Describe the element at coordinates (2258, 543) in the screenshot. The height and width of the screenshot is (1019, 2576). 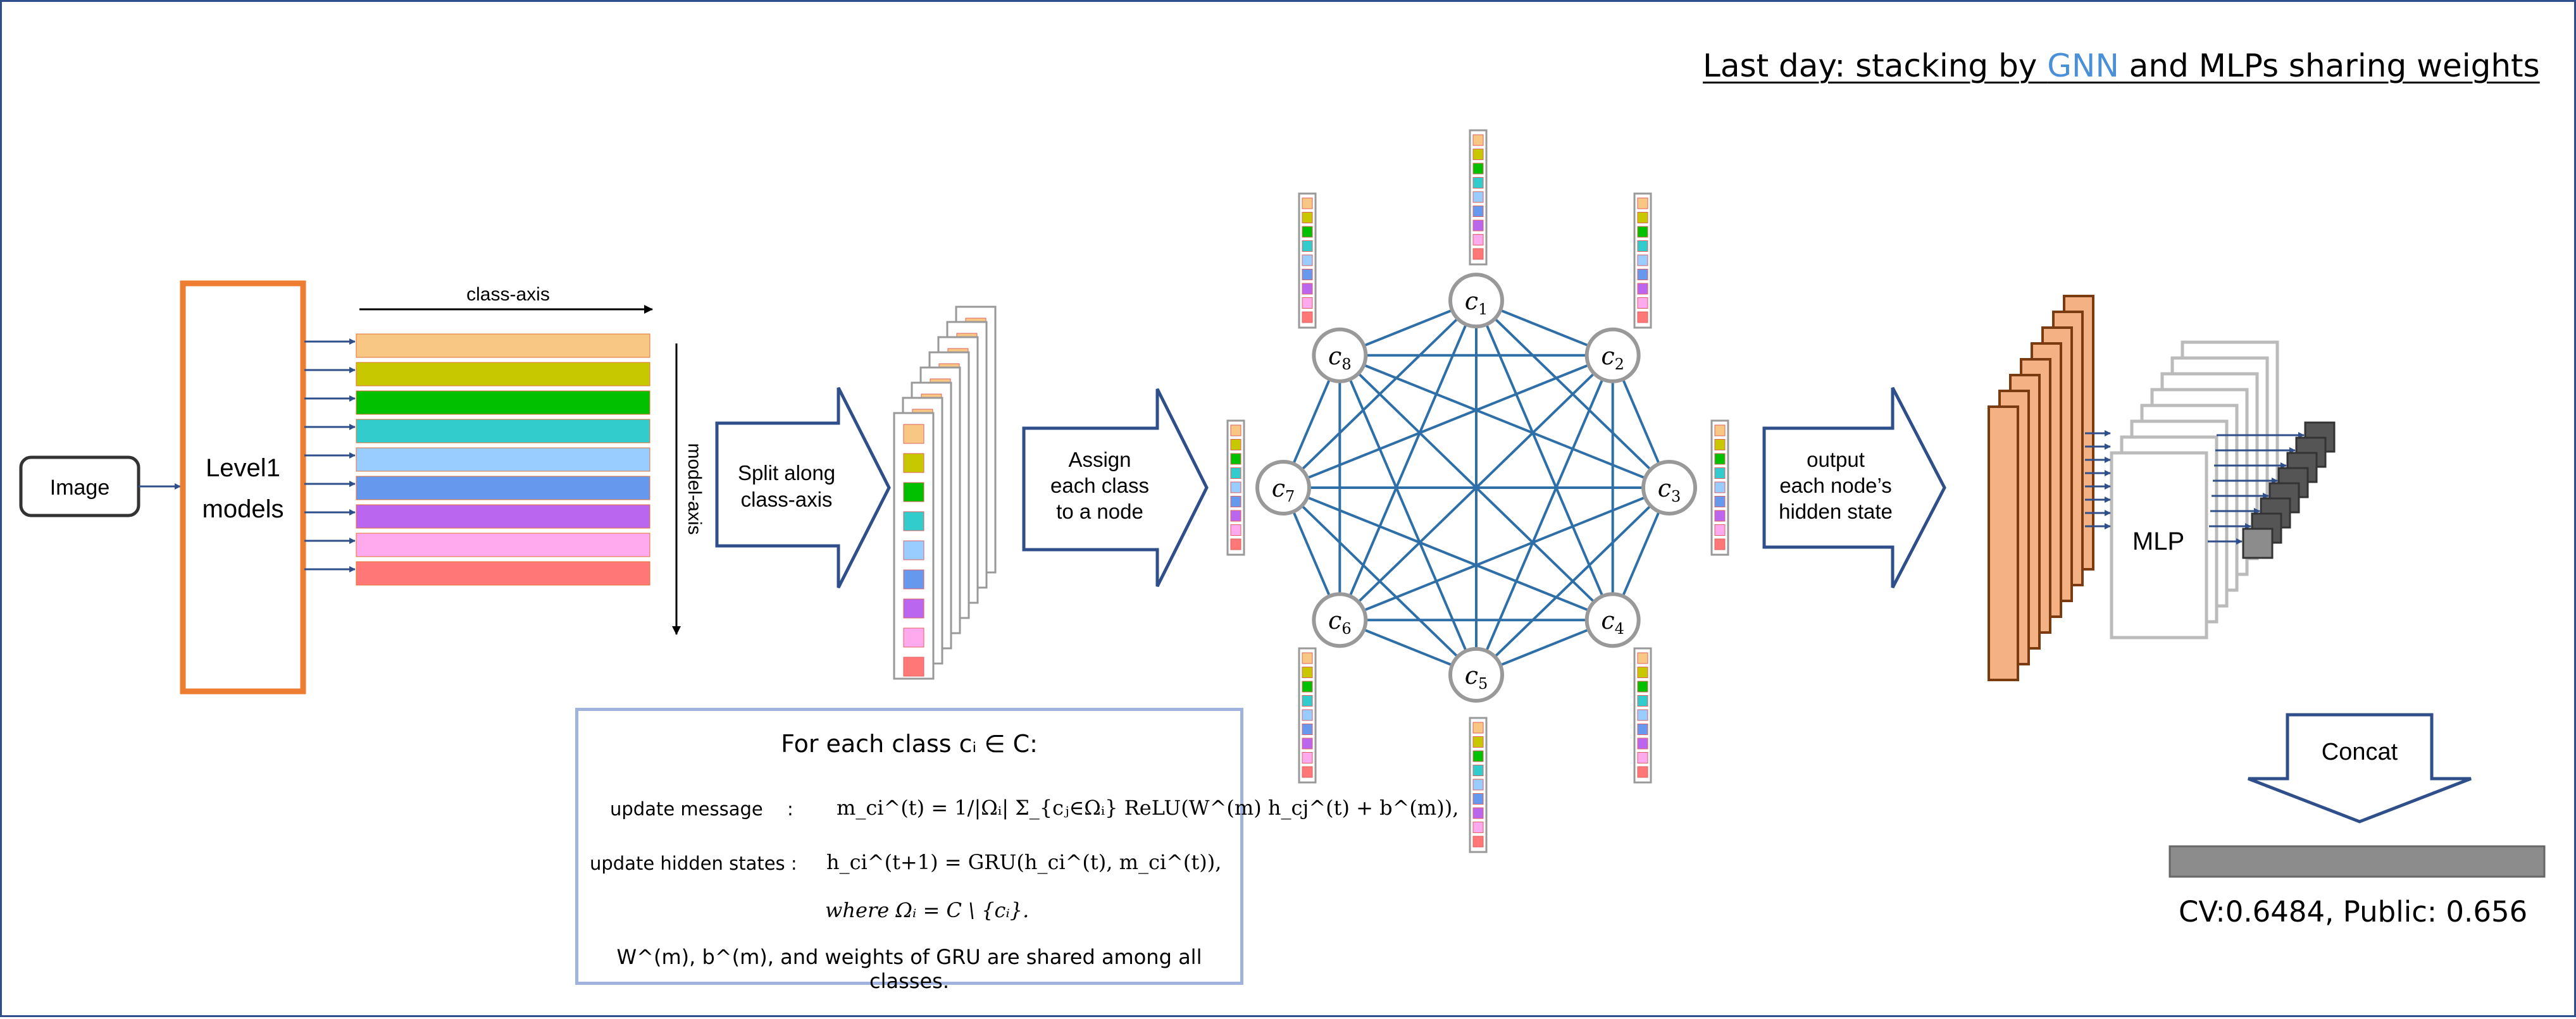
I see `mlp-output-square` at that location.